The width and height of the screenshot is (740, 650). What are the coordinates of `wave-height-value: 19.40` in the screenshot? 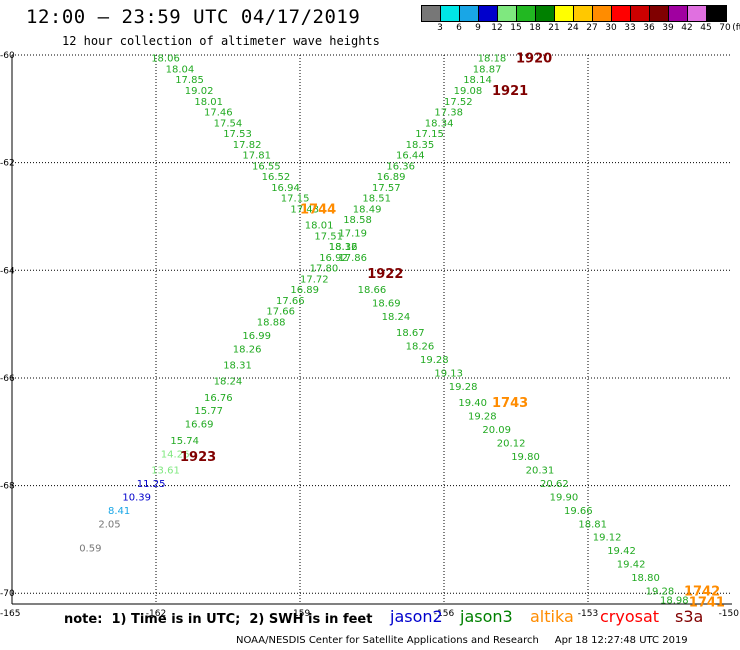 It's located at (472, 403).